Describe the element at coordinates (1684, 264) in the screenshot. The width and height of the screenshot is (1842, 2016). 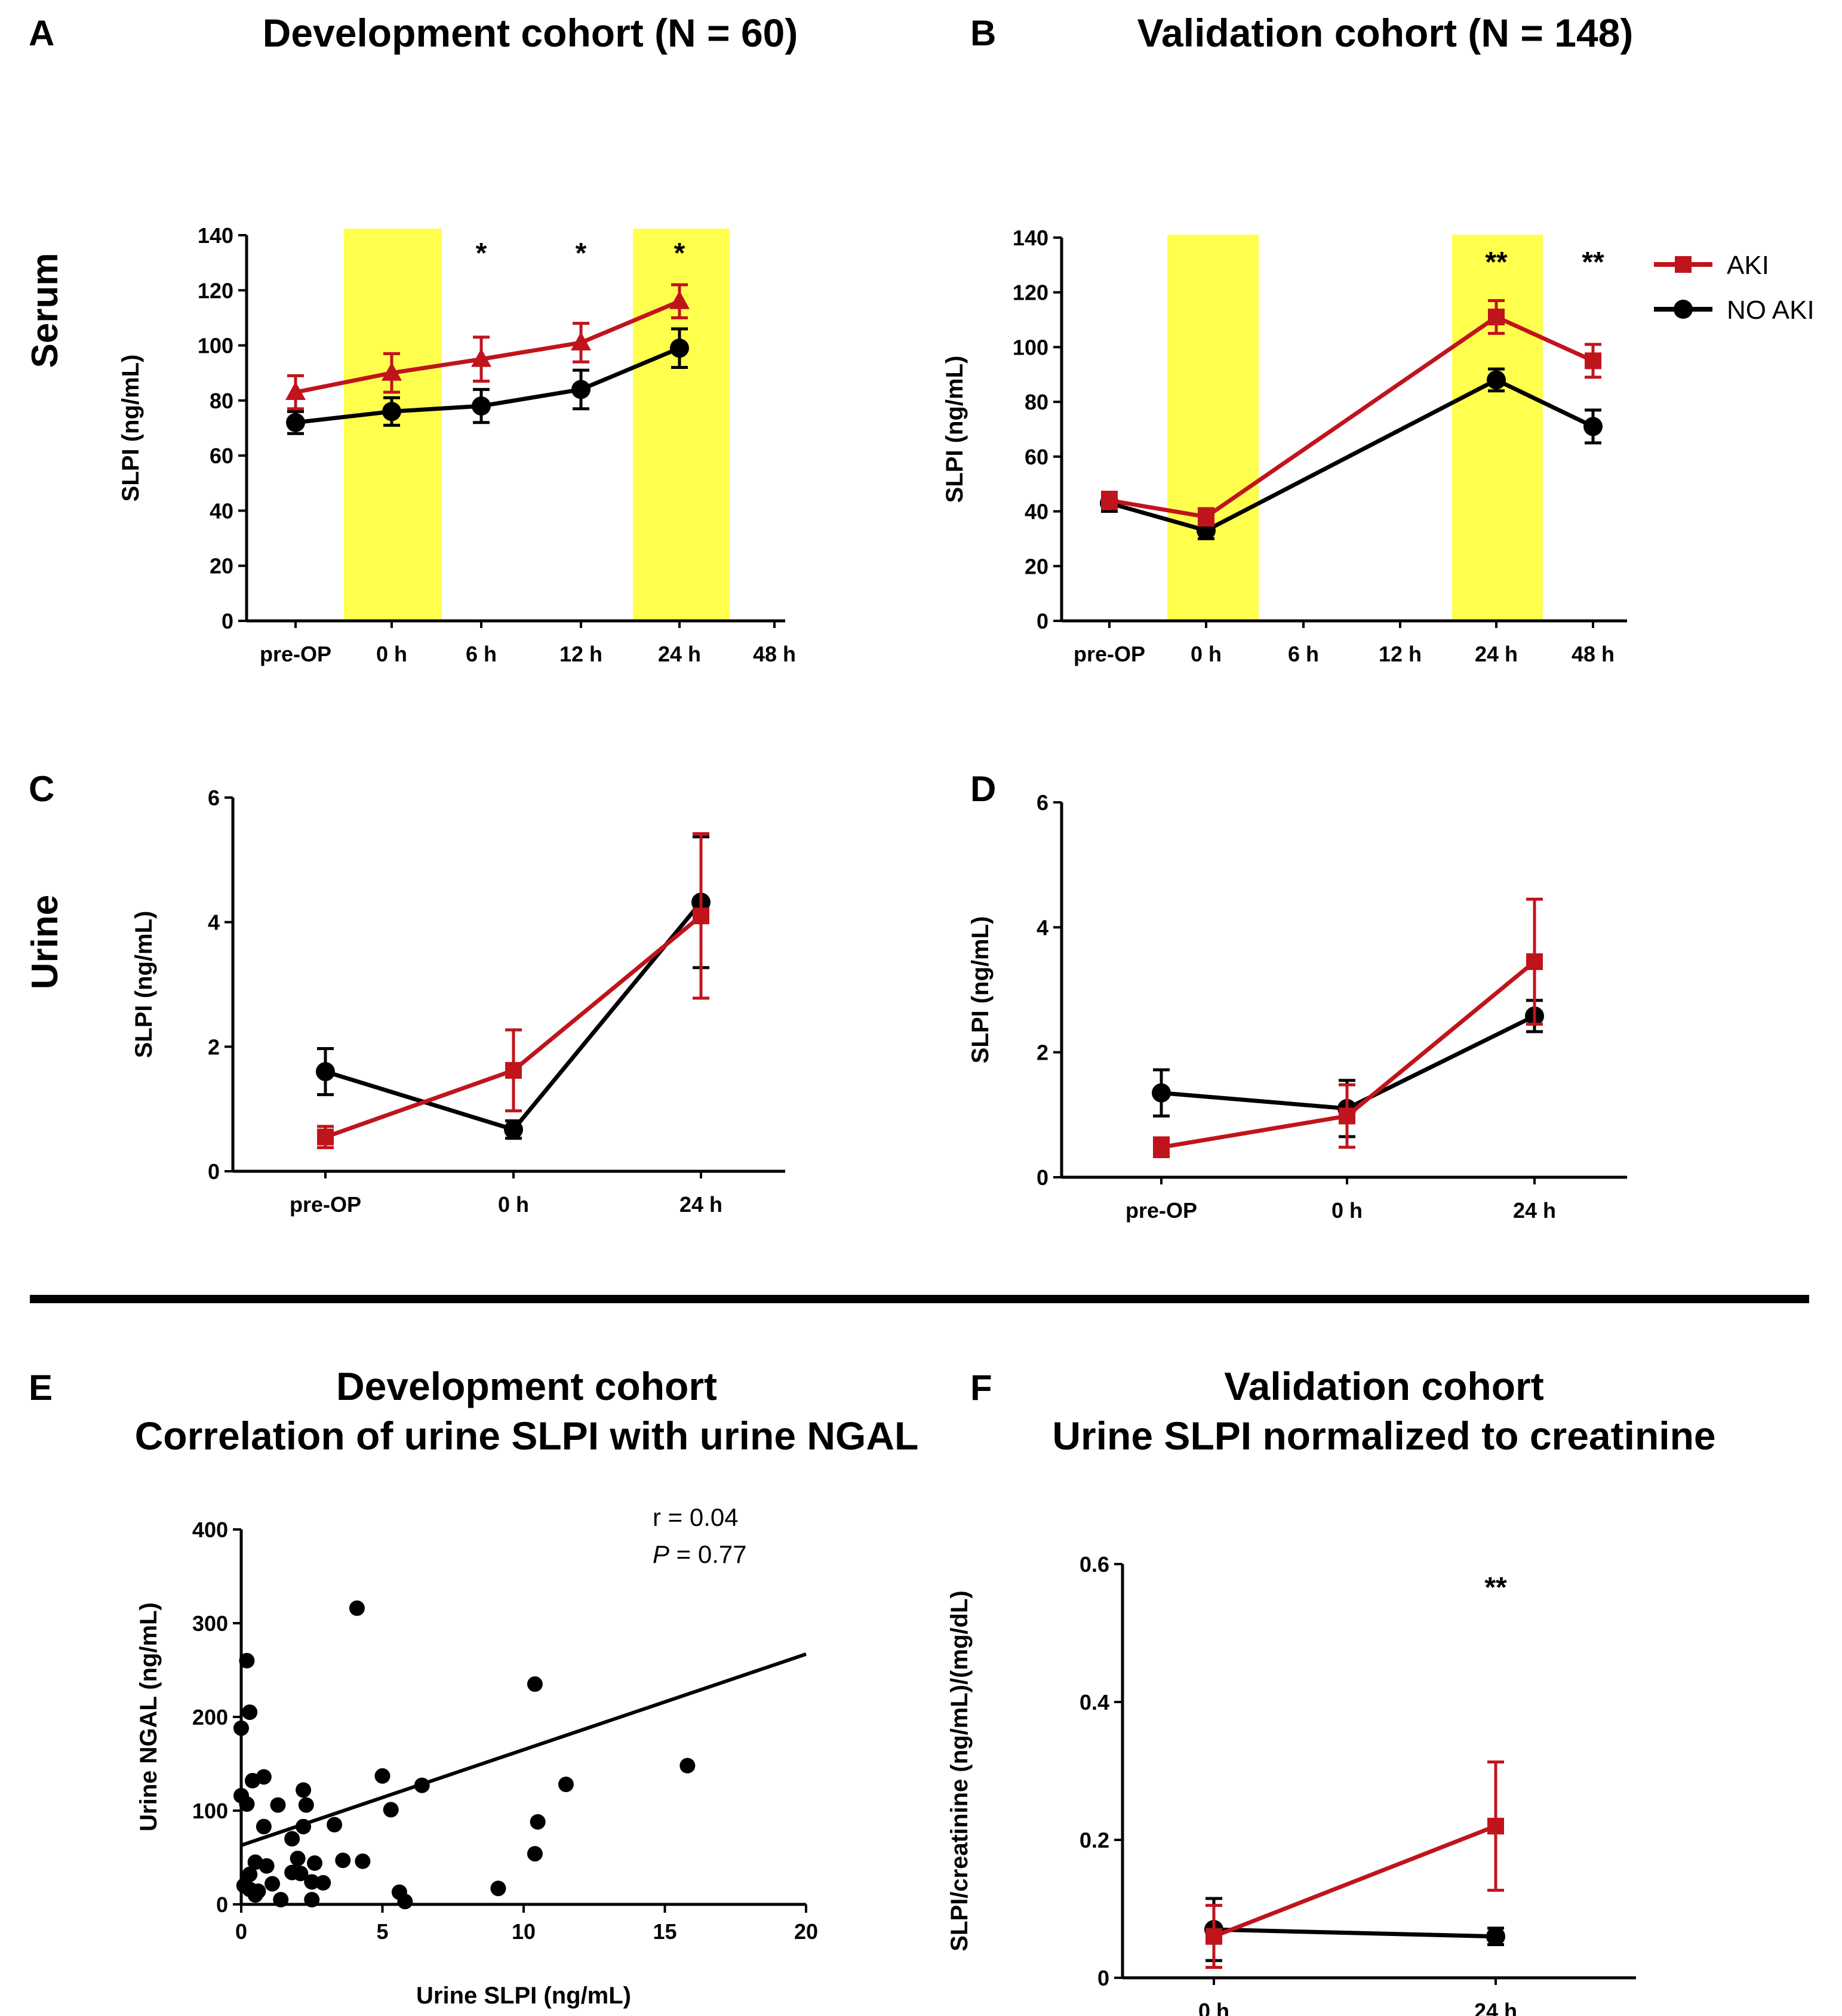
I see `legend-aki-marker` at that location.